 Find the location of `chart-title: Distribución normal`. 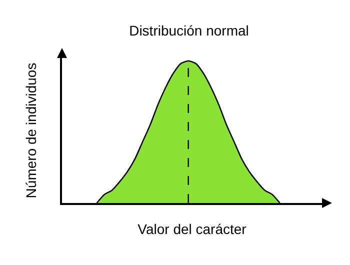

chart-title: Distribución normal is located at coordinates (189, 30).